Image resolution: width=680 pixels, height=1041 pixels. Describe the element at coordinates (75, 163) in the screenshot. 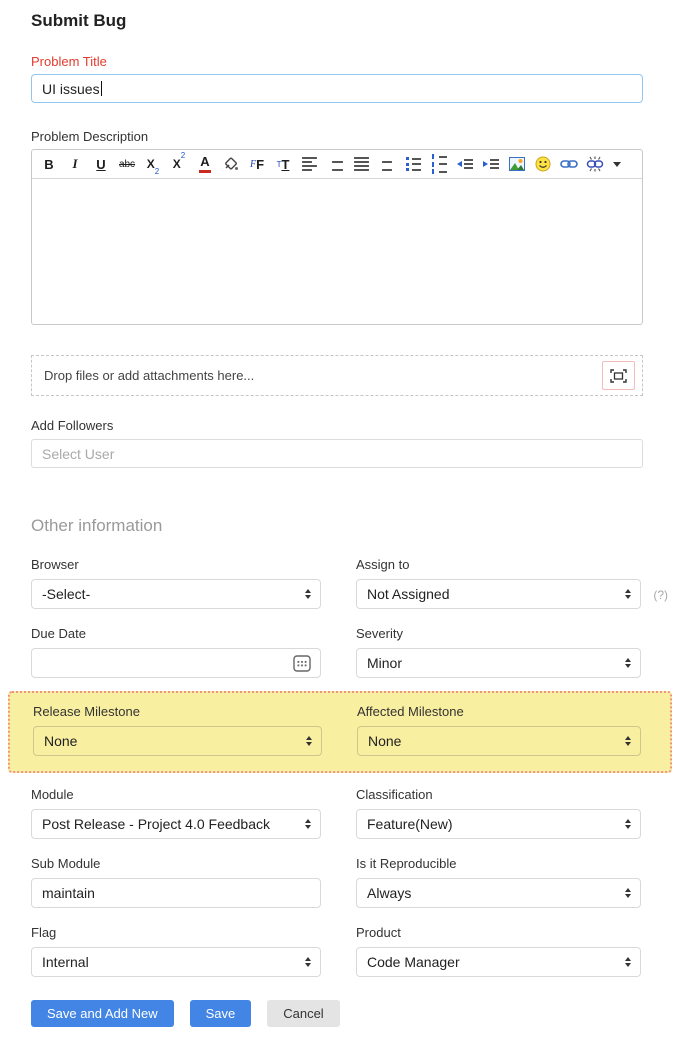

I see `italic-icon: I` at that location.